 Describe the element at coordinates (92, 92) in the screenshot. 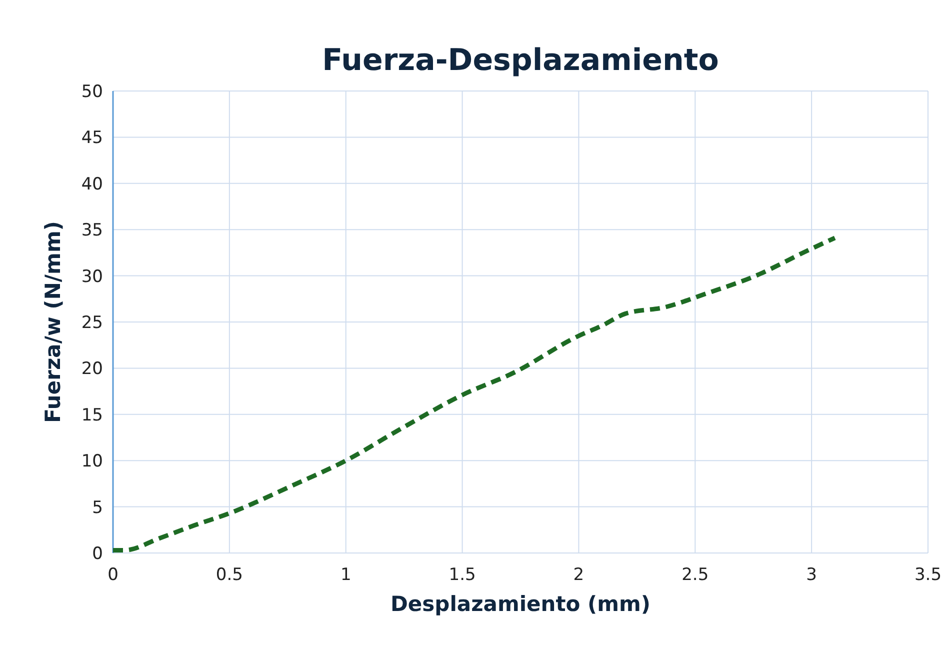

I see `y-tick-label: 50` at that location.